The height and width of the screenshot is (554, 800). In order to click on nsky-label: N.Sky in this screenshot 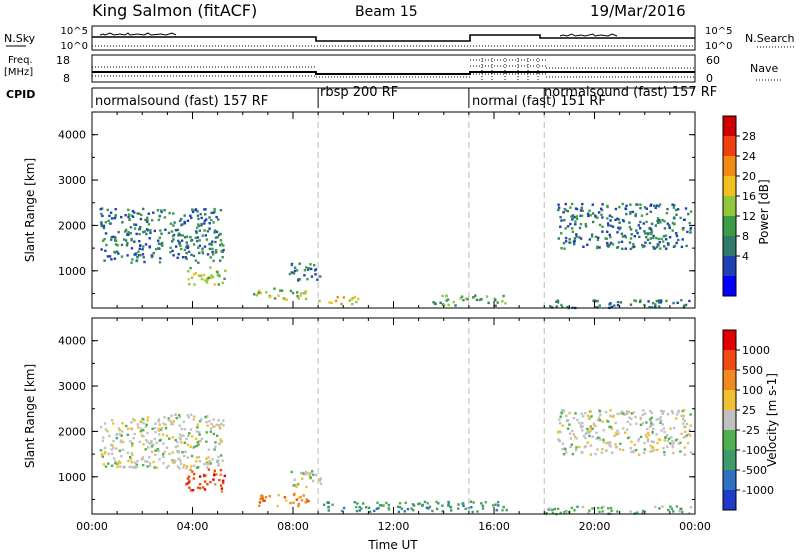, I will do `click(20, 38)`.